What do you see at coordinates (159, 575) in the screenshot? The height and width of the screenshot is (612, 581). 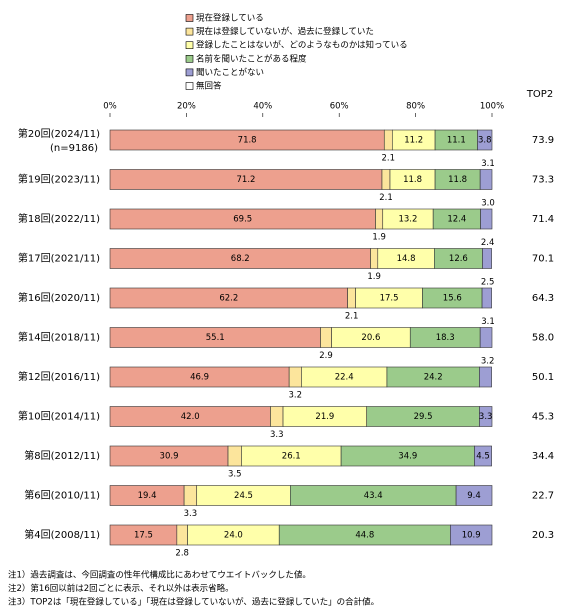 I see `note: 注1）過去調査は、今回調査の性年代構成比にあわせてウエイトバックした値。` at bounding box center [159, 575].